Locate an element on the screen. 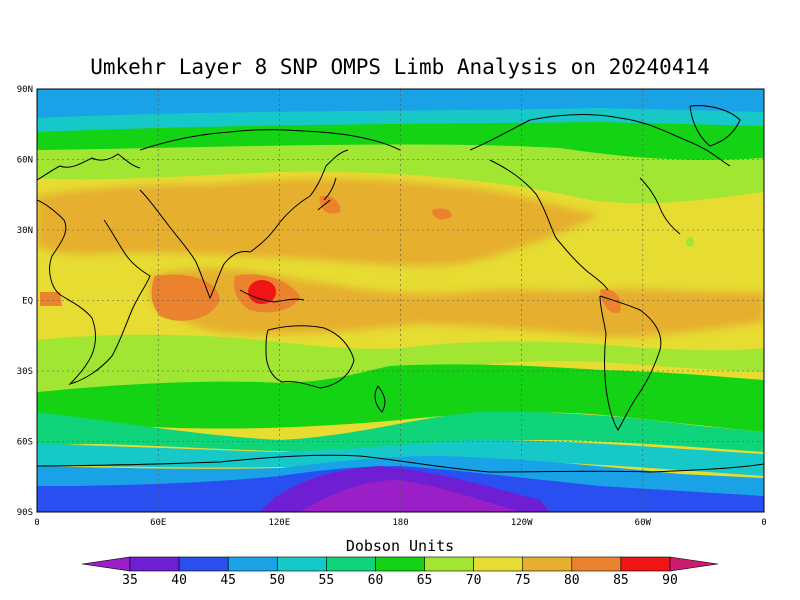 The height and width of the screenshot is (600, 800). lat-axis: 90N 60N 30N EQ 30S 60S 90S is located at coordinates (25, 301).